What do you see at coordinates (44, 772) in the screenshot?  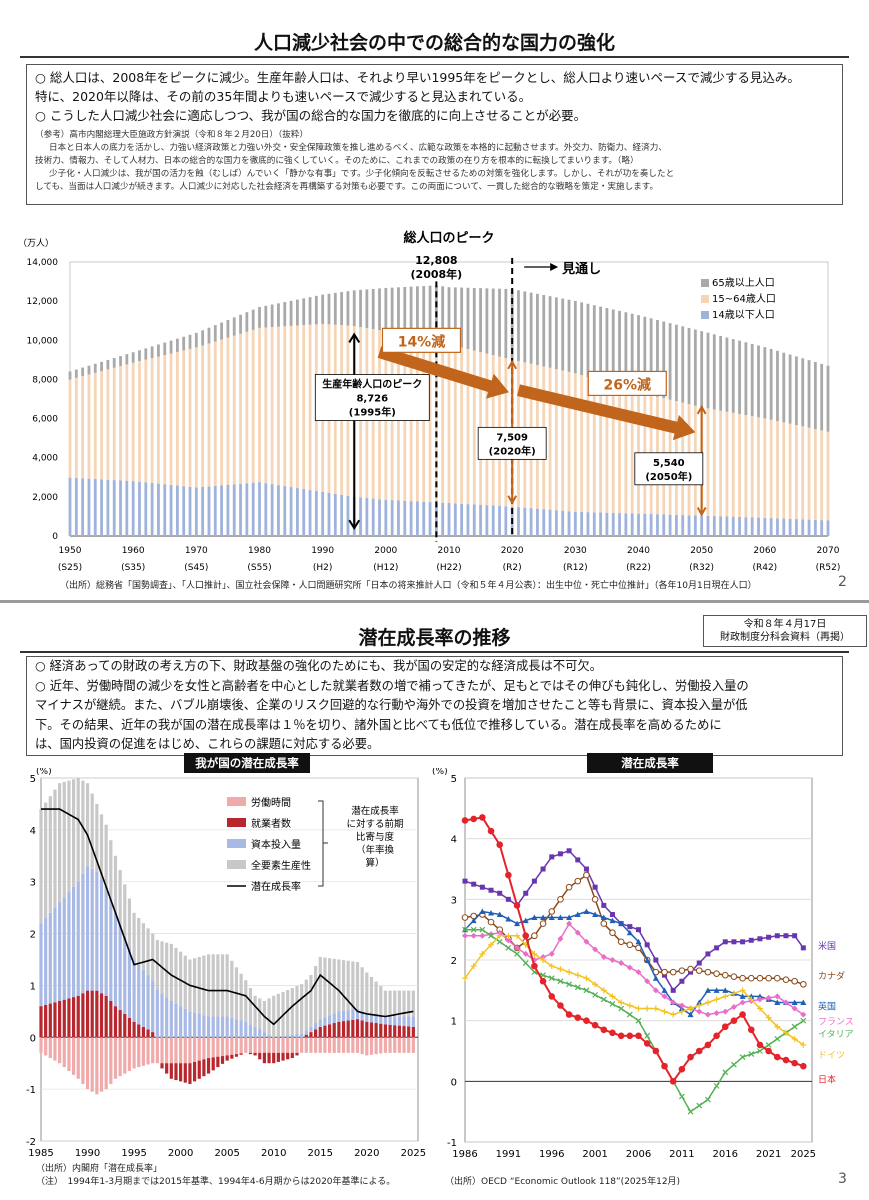 I see `y-axis-unit: (%)` at bounding box center [44, 772].